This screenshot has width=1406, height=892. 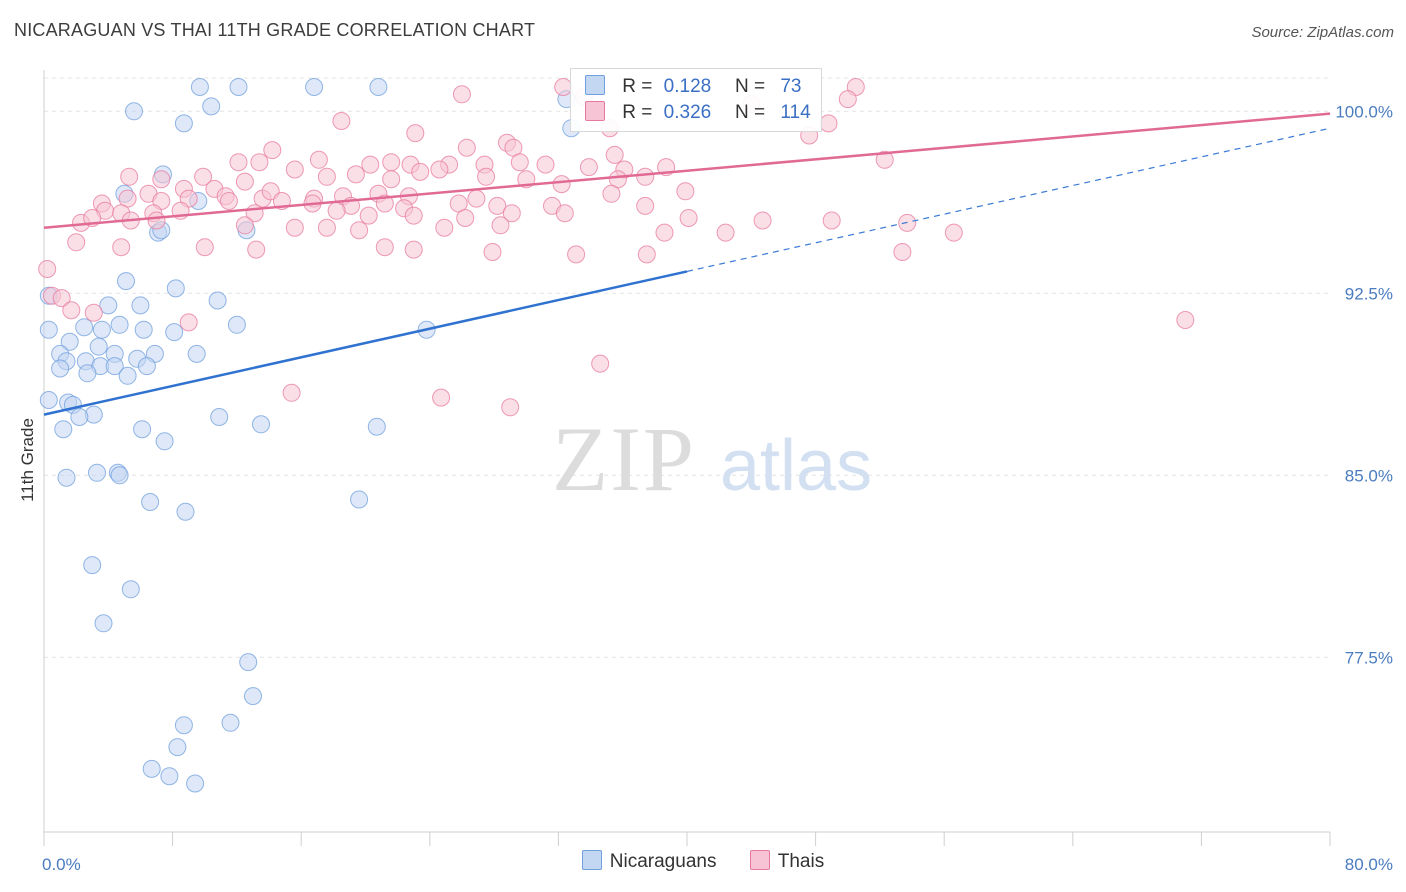 What do you see at coordinates (796, 466) in the screenshot?
I see `watermark-atlas: atlas` at bounding box center [796, 466].